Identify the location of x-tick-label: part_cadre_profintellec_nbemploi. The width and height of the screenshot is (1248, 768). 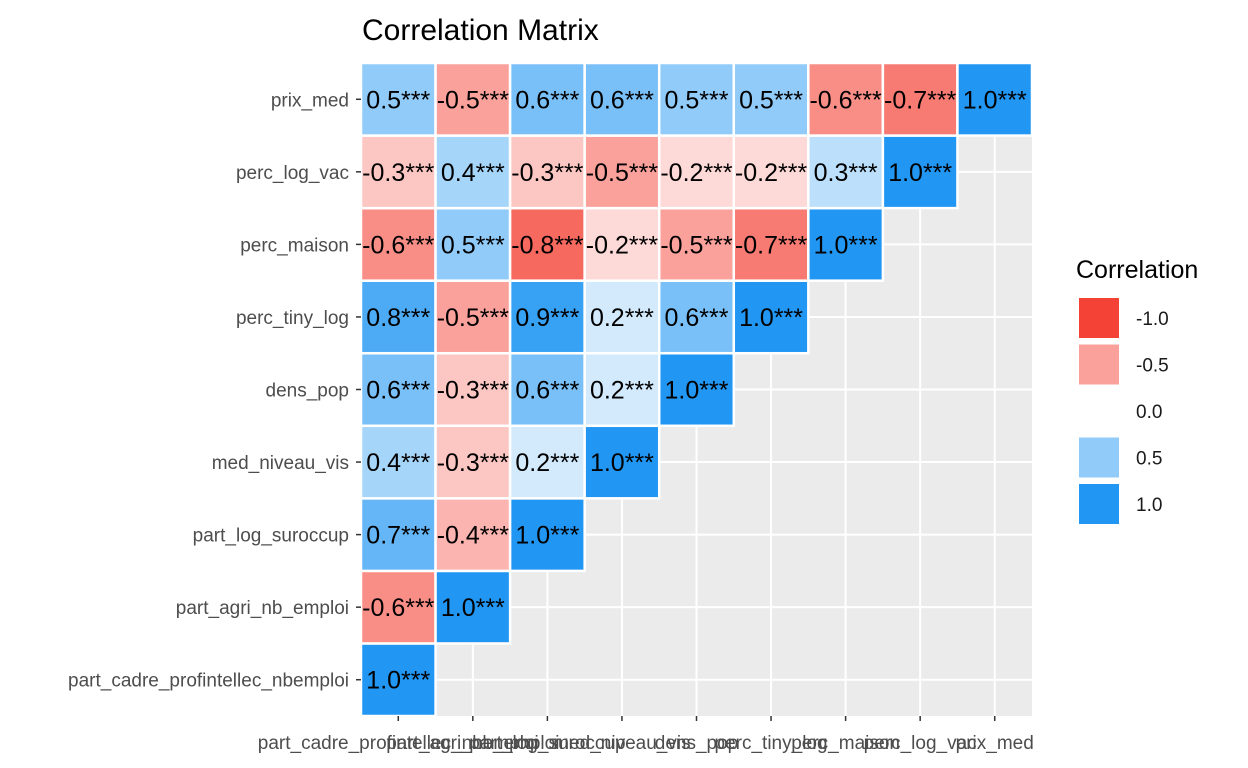
(398, 743).